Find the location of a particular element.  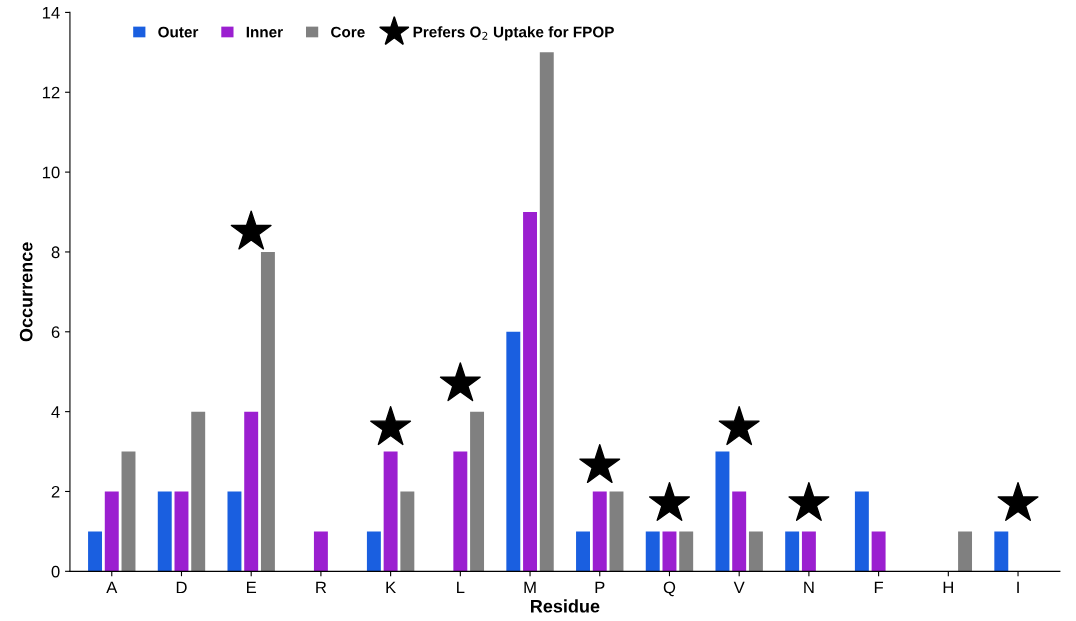

legend-label: Core is located at coordinates (348, 32).